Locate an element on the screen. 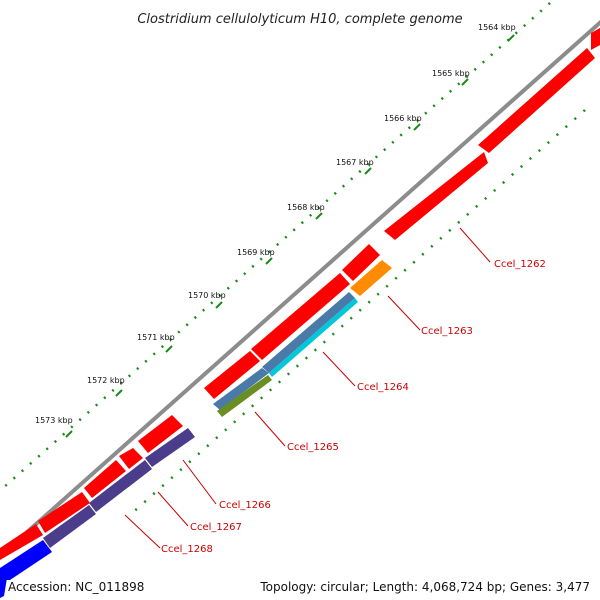  cds-ccel-1264-a is located at coordinates (308, 332).